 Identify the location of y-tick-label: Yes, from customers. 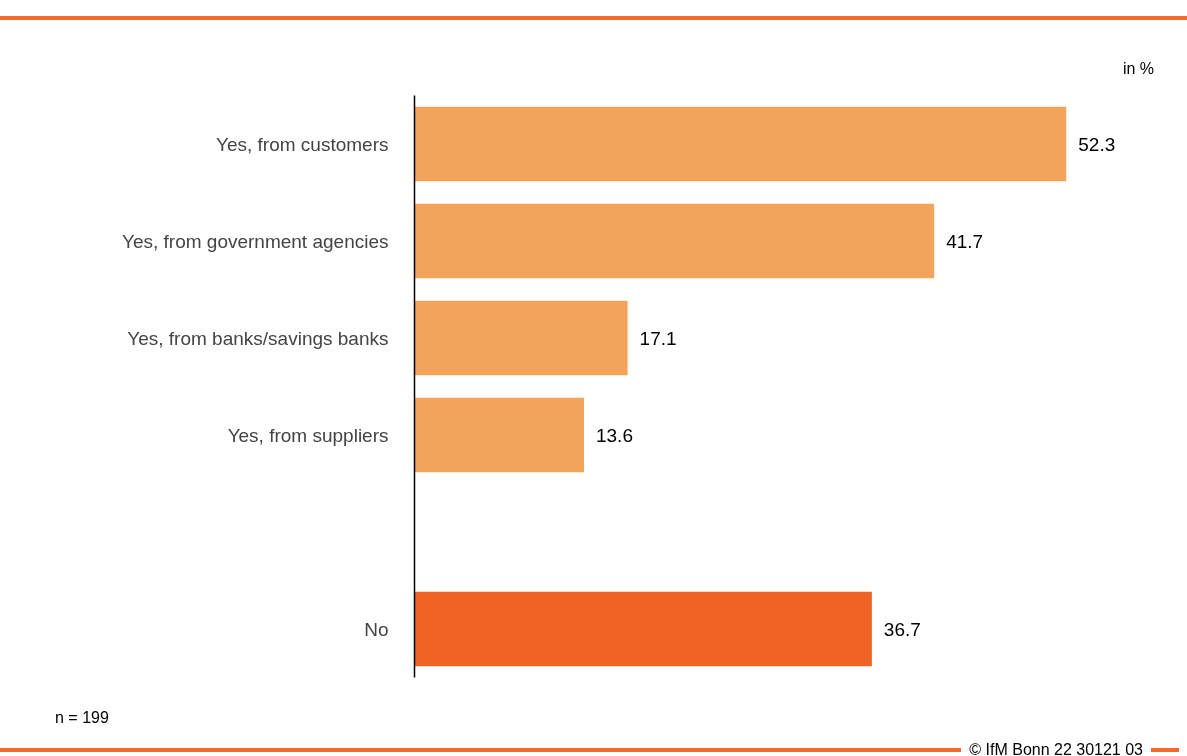
(302, 144).